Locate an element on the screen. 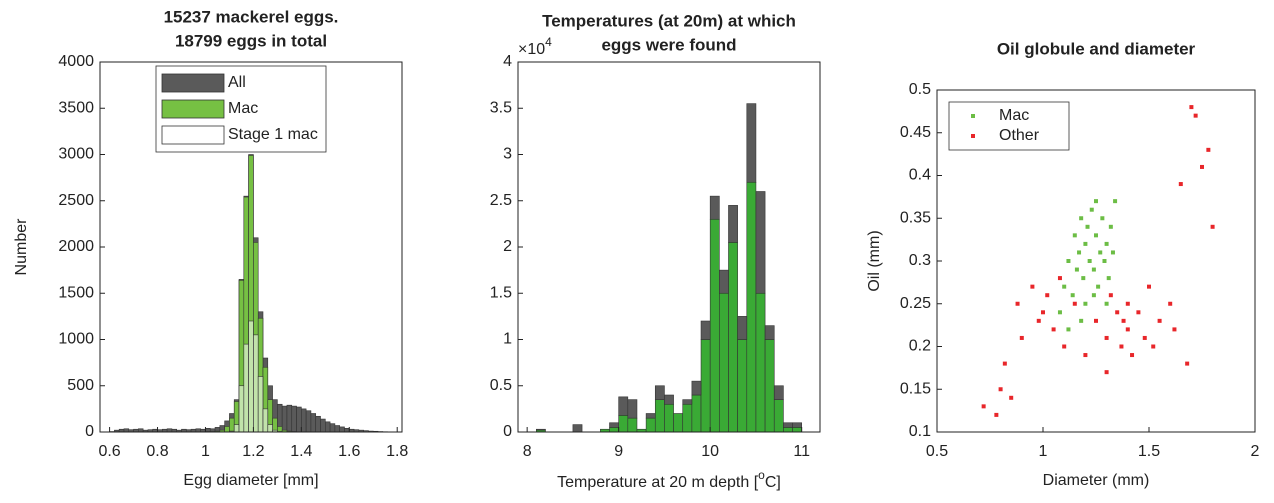  chart-title: eggs were found is located at coordinates (668, 44).